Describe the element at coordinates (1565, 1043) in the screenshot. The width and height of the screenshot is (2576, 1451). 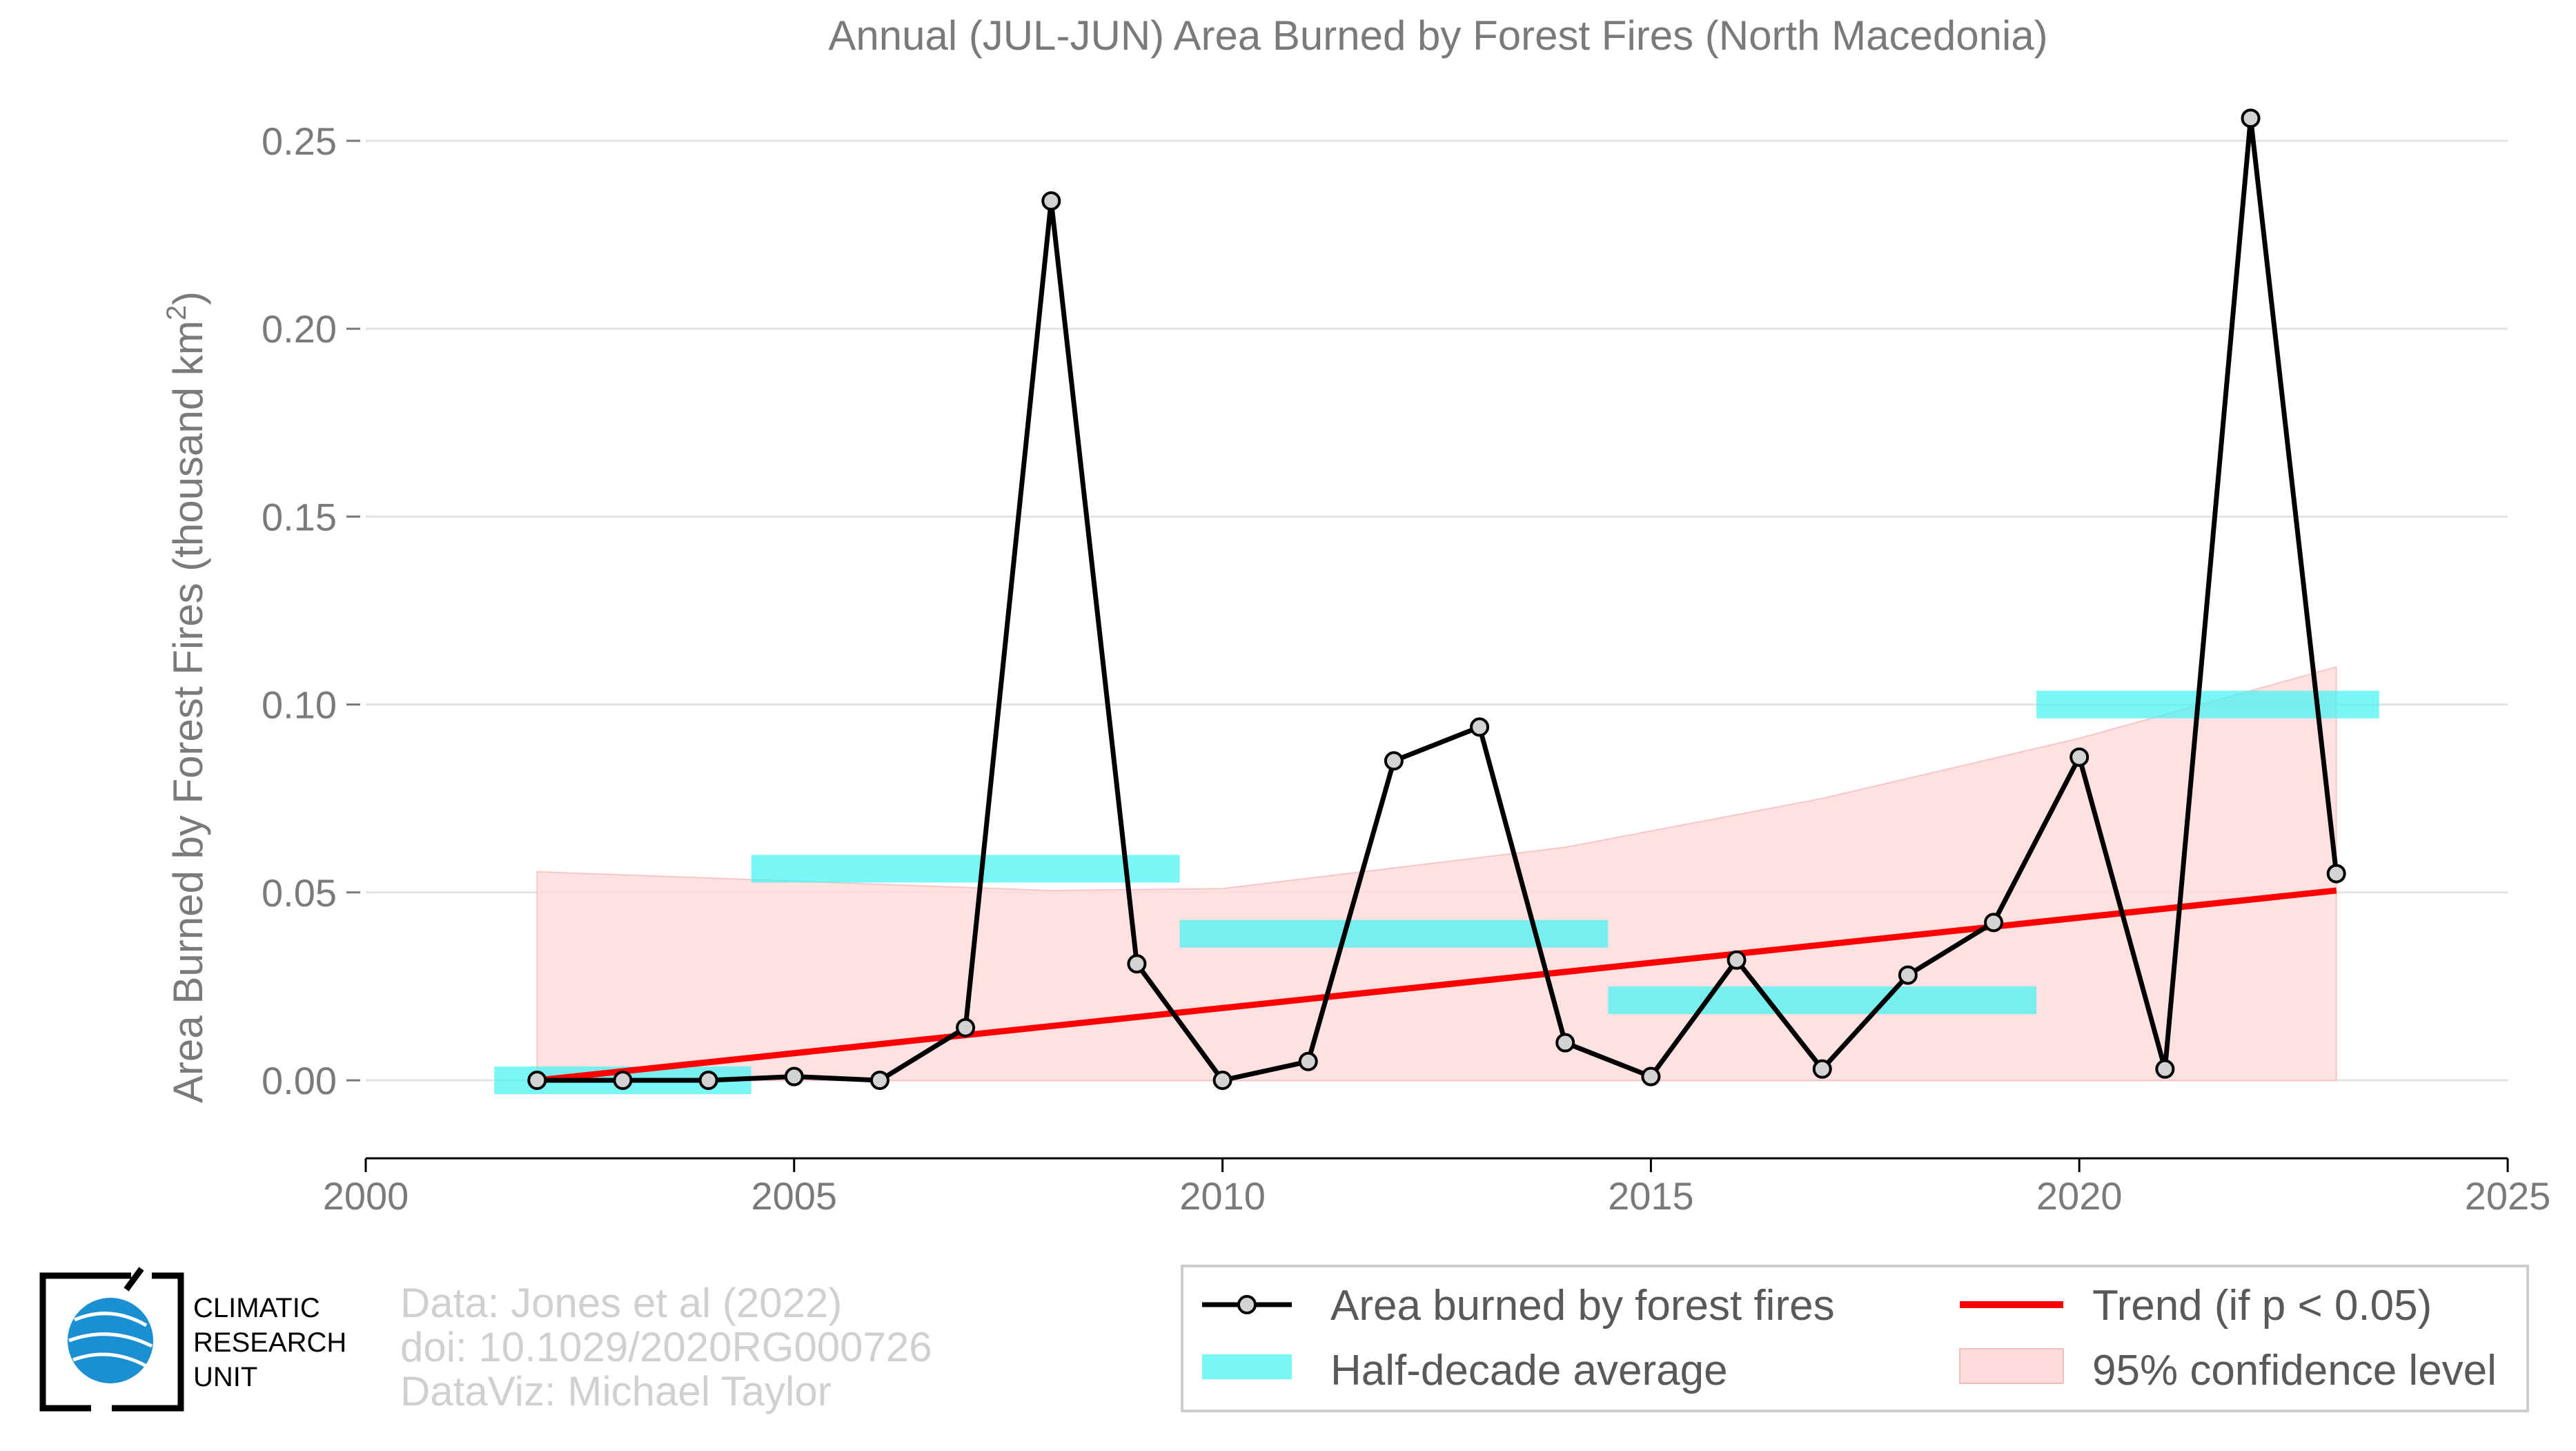
I see `data-point-2014` at that location.